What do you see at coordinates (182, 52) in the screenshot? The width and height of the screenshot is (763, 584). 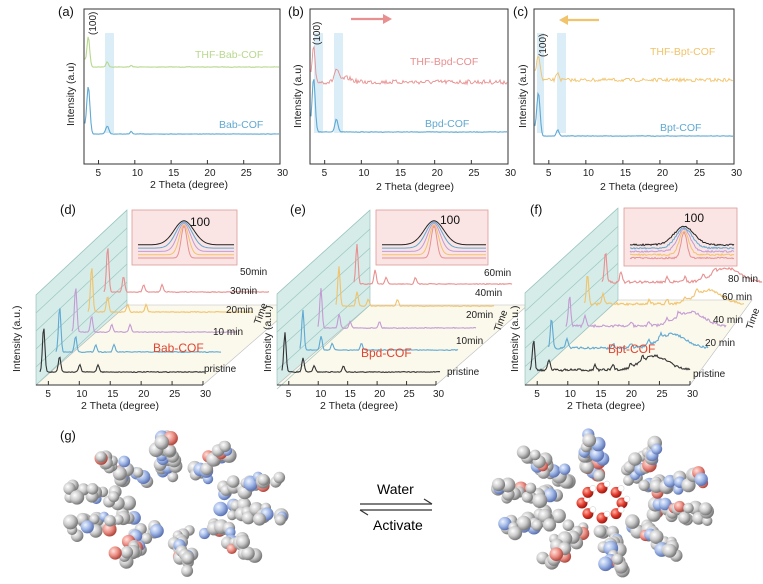 I see `series-line-thf-bab-cof` at bounding box center [182, 52].